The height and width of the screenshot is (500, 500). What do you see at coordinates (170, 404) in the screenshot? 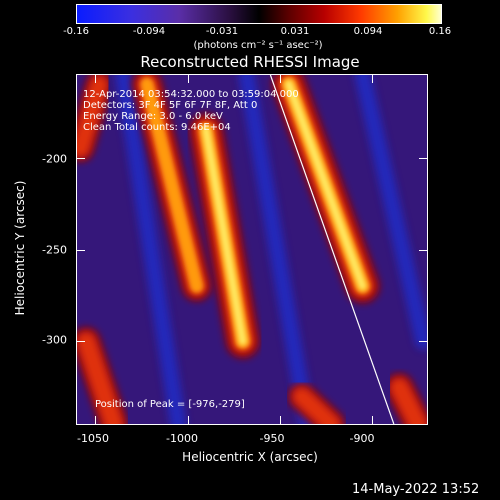
I see `peak-position-label: Position of Peak = [-976,-279]` at bounding box center [170, 404].